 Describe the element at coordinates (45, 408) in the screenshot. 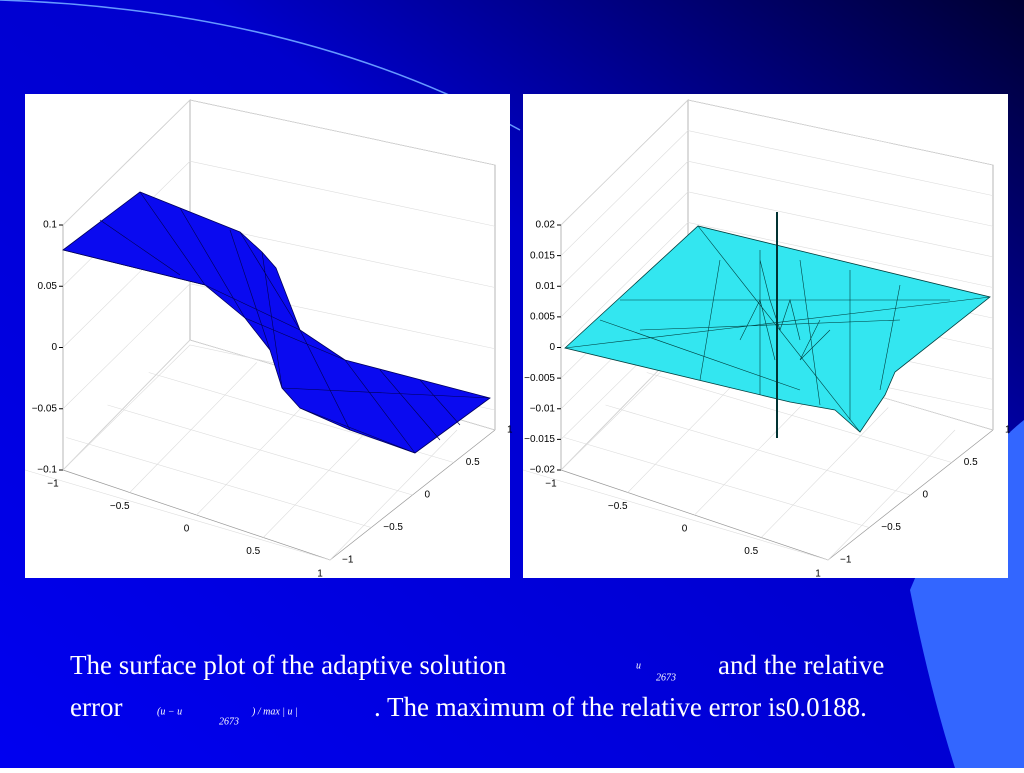

I see `z-tick-label: −0.05` at that location.